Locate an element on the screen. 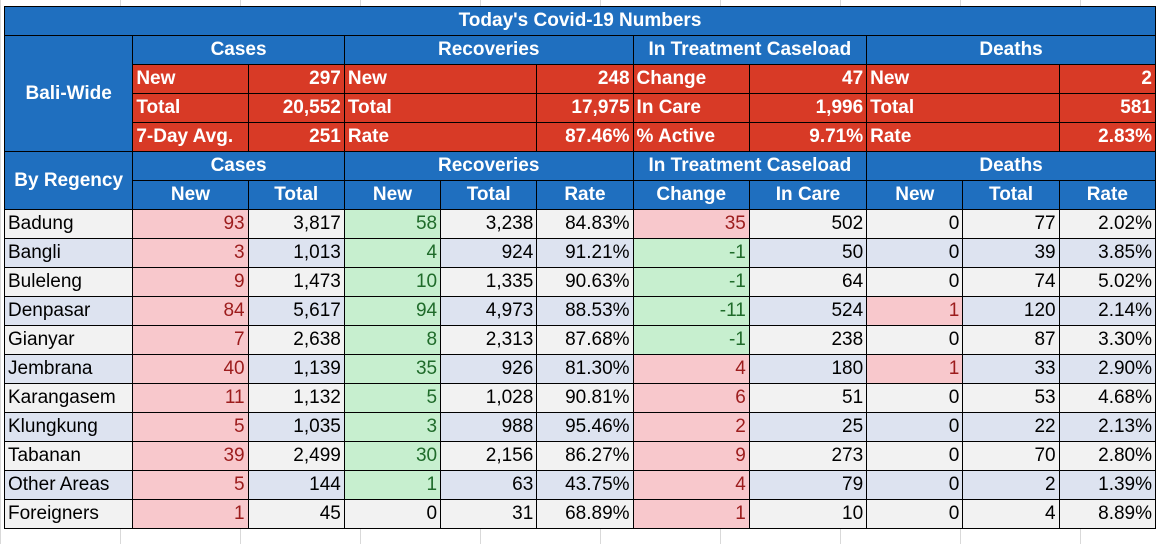 Image resolution: width=1164 pixels, height=544 pixels. data-cell: 1,028 is located at coordinates (489, 398).